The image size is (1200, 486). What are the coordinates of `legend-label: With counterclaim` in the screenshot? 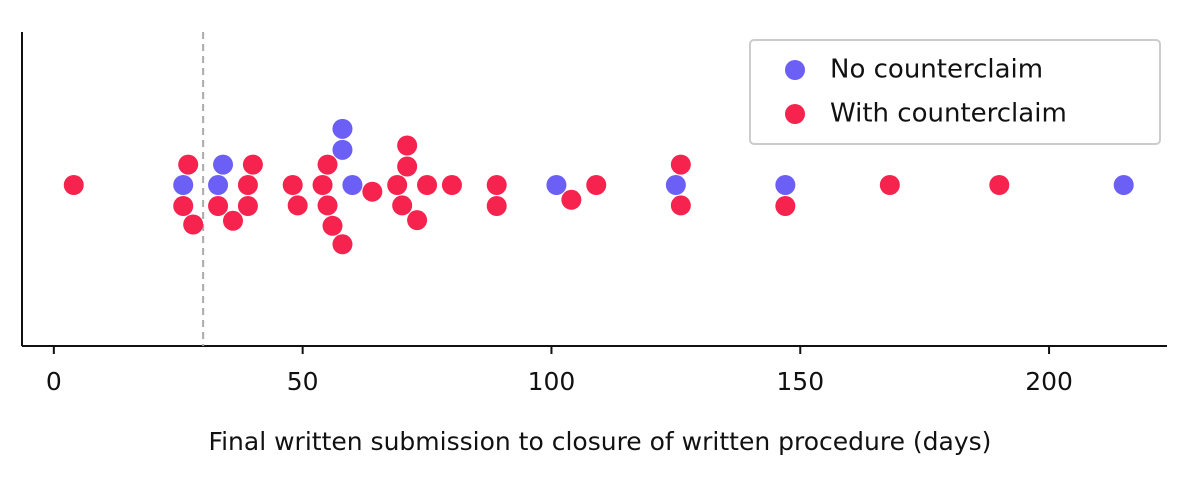 It's located at (948, 114).